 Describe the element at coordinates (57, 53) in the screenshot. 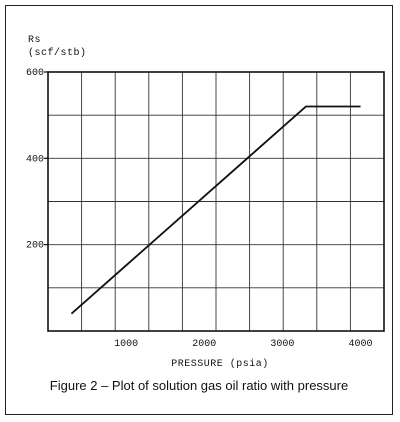

I see `y-axis-unit: (scf/stb)` at that location.